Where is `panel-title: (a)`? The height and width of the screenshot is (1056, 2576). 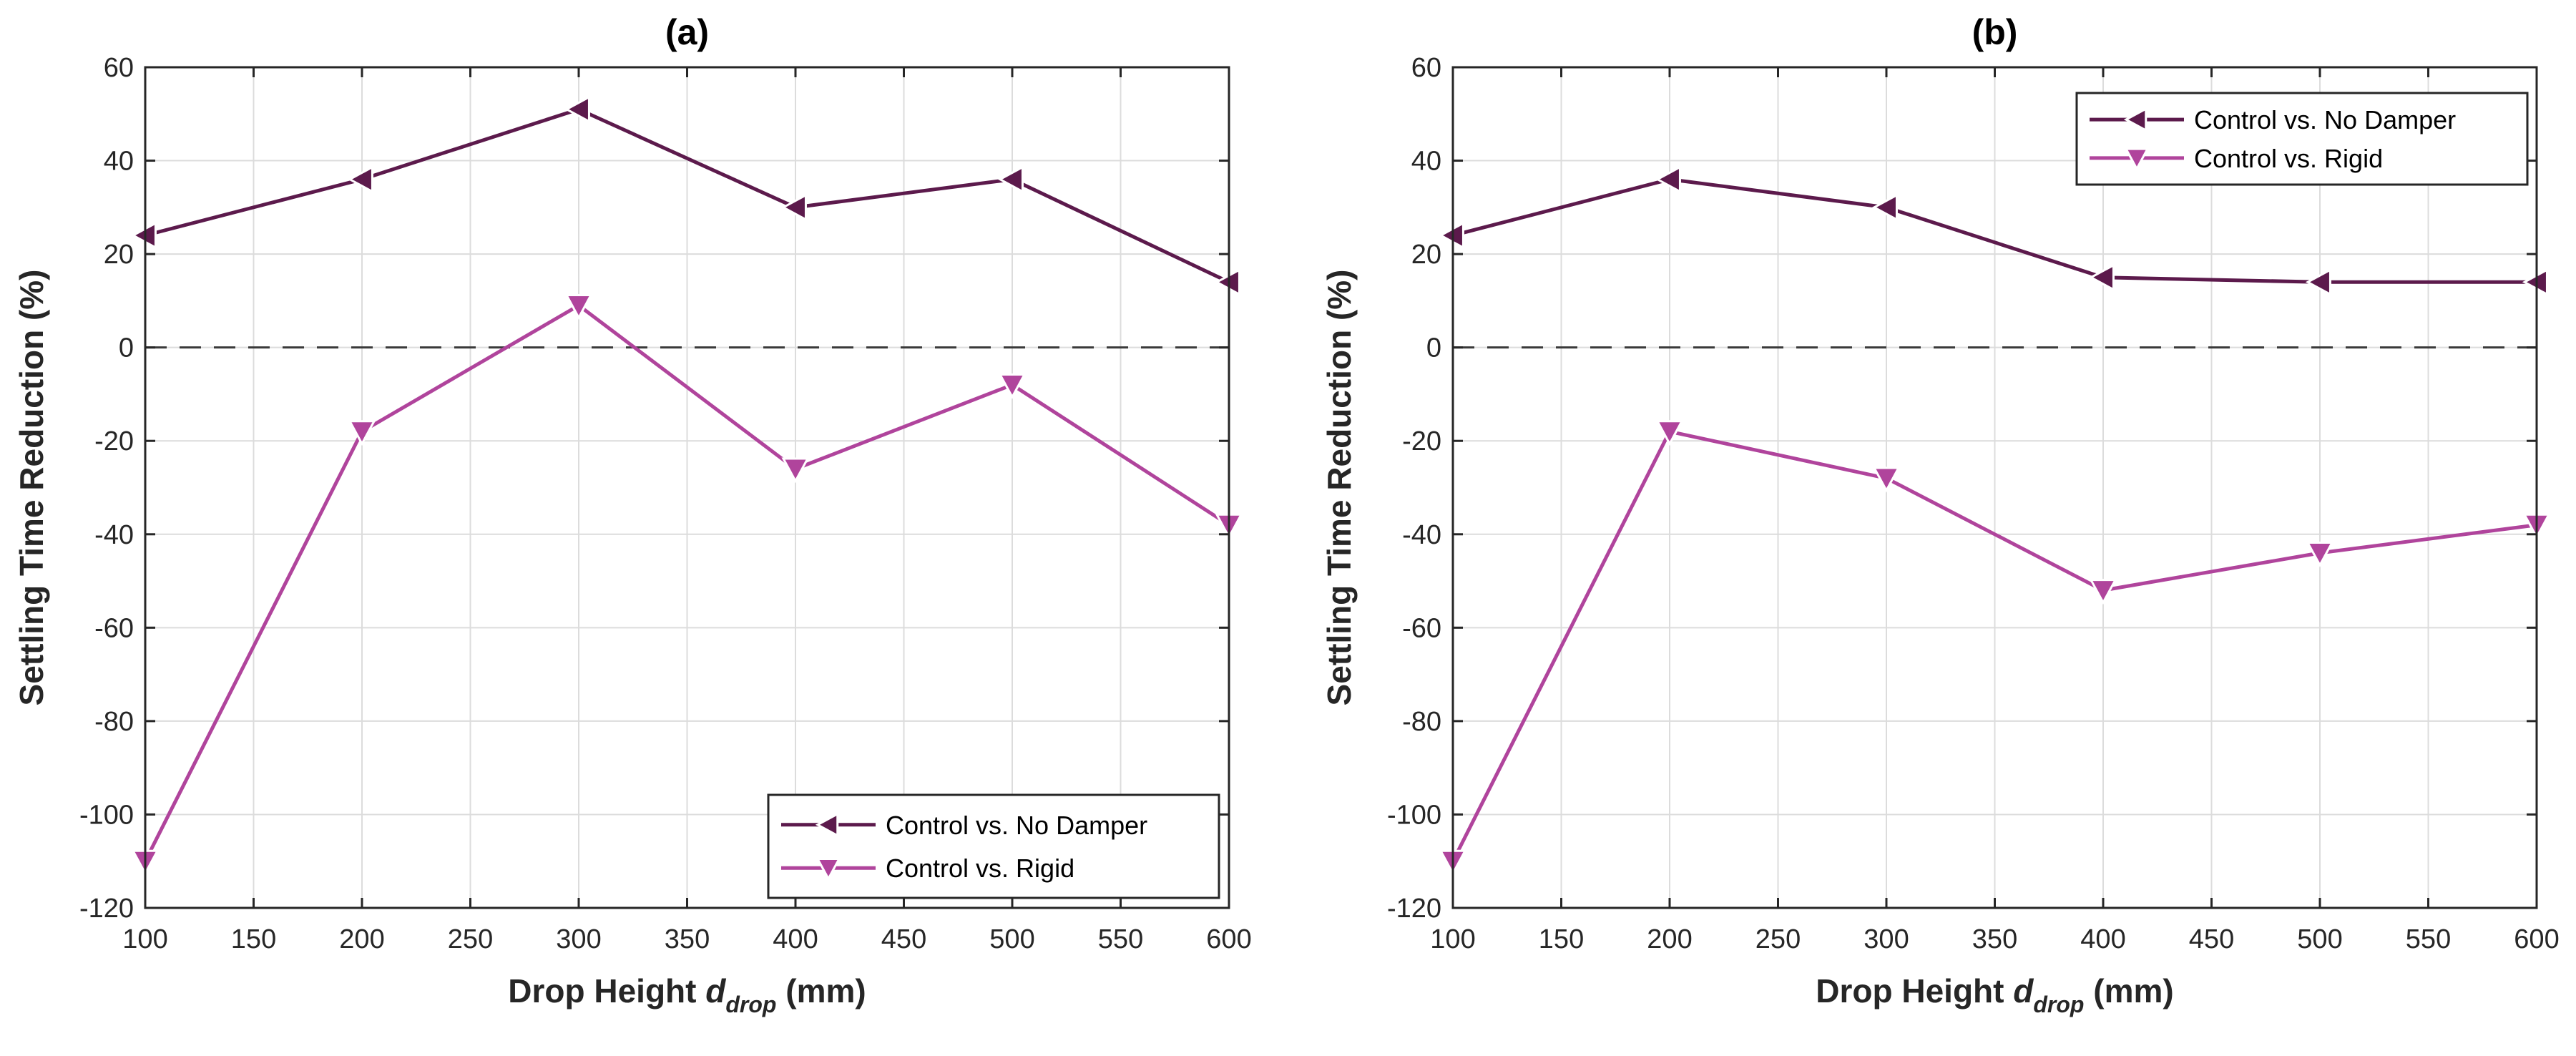
panel-title: (a) is located at coordinates (687, 32).